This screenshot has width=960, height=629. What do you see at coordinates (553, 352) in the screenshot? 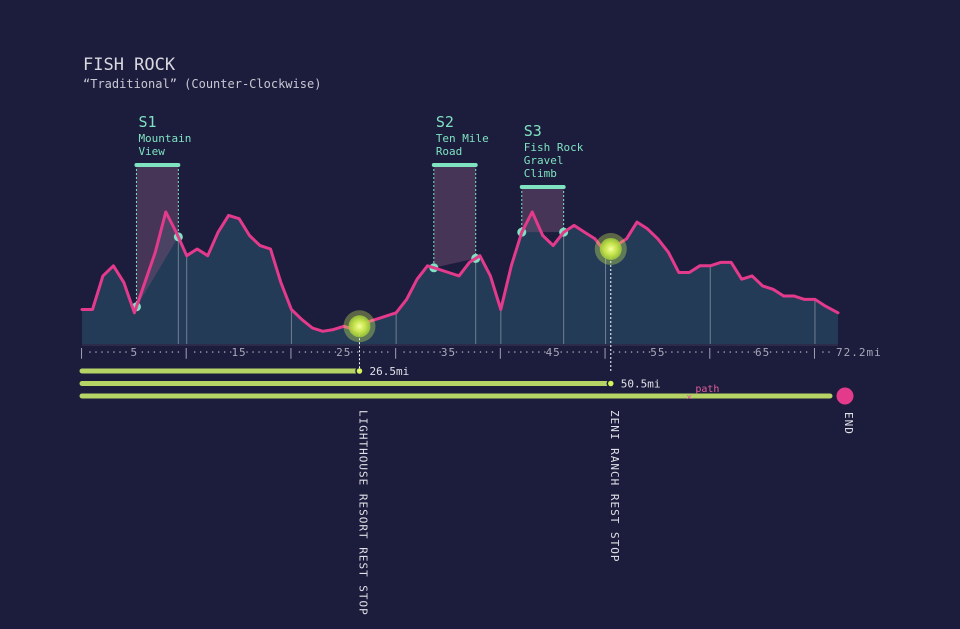
I see `x-tick-label: 45` at bounding box center [553, 352].